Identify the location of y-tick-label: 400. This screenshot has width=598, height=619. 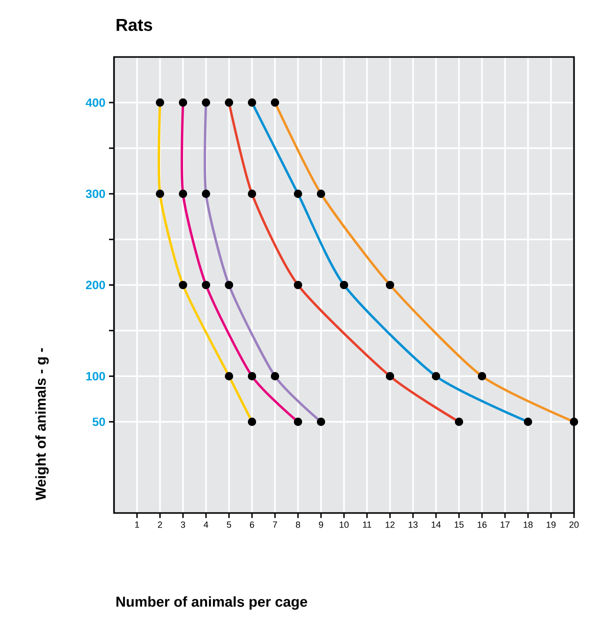
(95, 102).